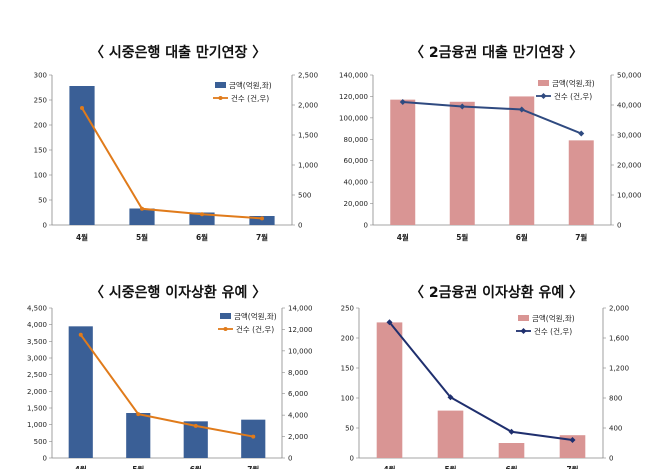  Describe the element at coordinates (629, 76) in the screenshot. I see `right-tick-label: 50,000` at that location.